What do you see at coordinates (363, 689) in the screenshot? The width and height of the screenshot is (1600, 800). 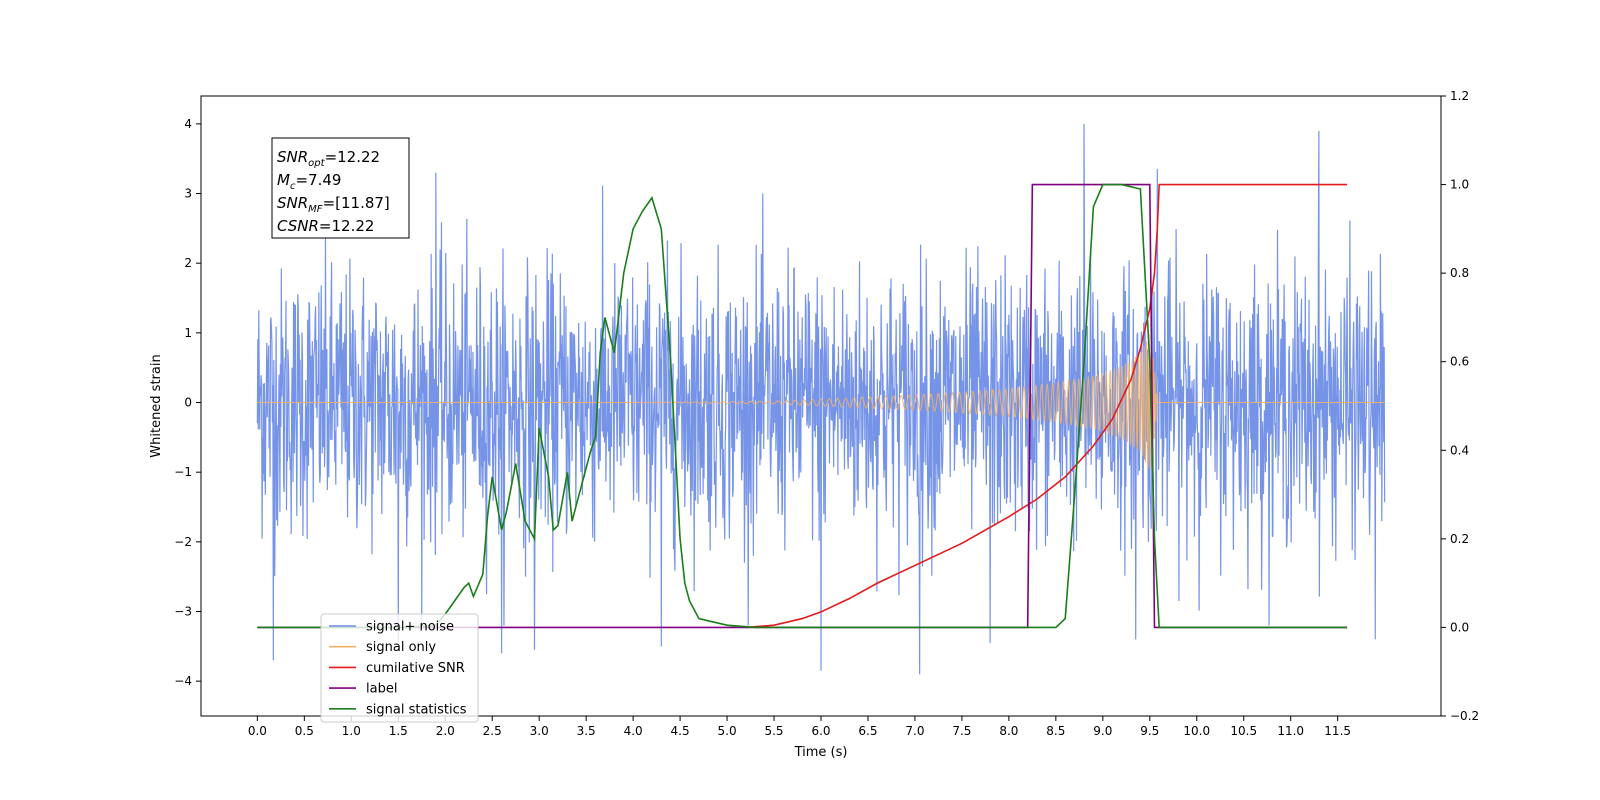 I see `legend-entry: label` at bounding box center [363, 689].